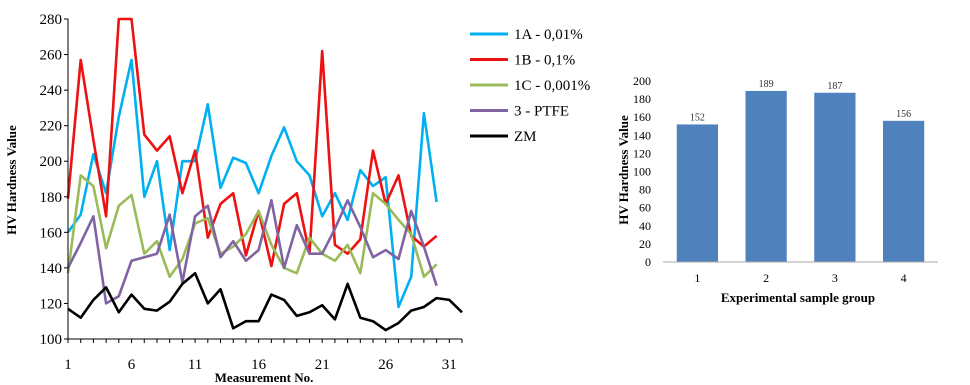 This screenshot has width=970, height=385. Describe the element at coordinates (798, 297) in the screenshot. I see `bar-chart-xlabel: Experimental sample group` at that location.